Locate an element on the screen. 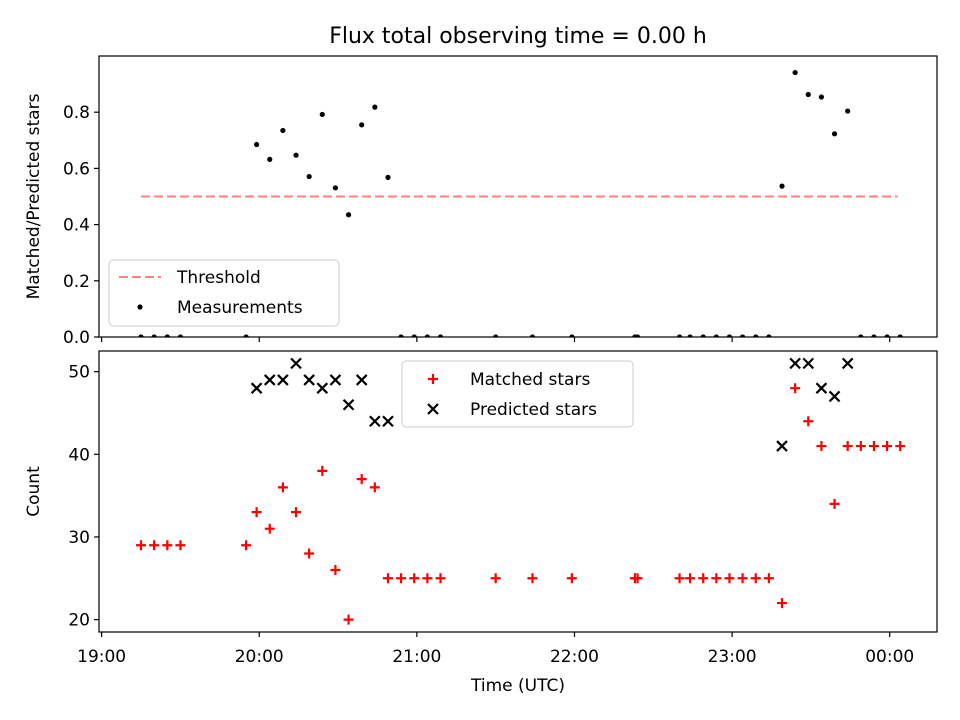  x-tick-label: 19:00 is located at coordinates (101, 657).